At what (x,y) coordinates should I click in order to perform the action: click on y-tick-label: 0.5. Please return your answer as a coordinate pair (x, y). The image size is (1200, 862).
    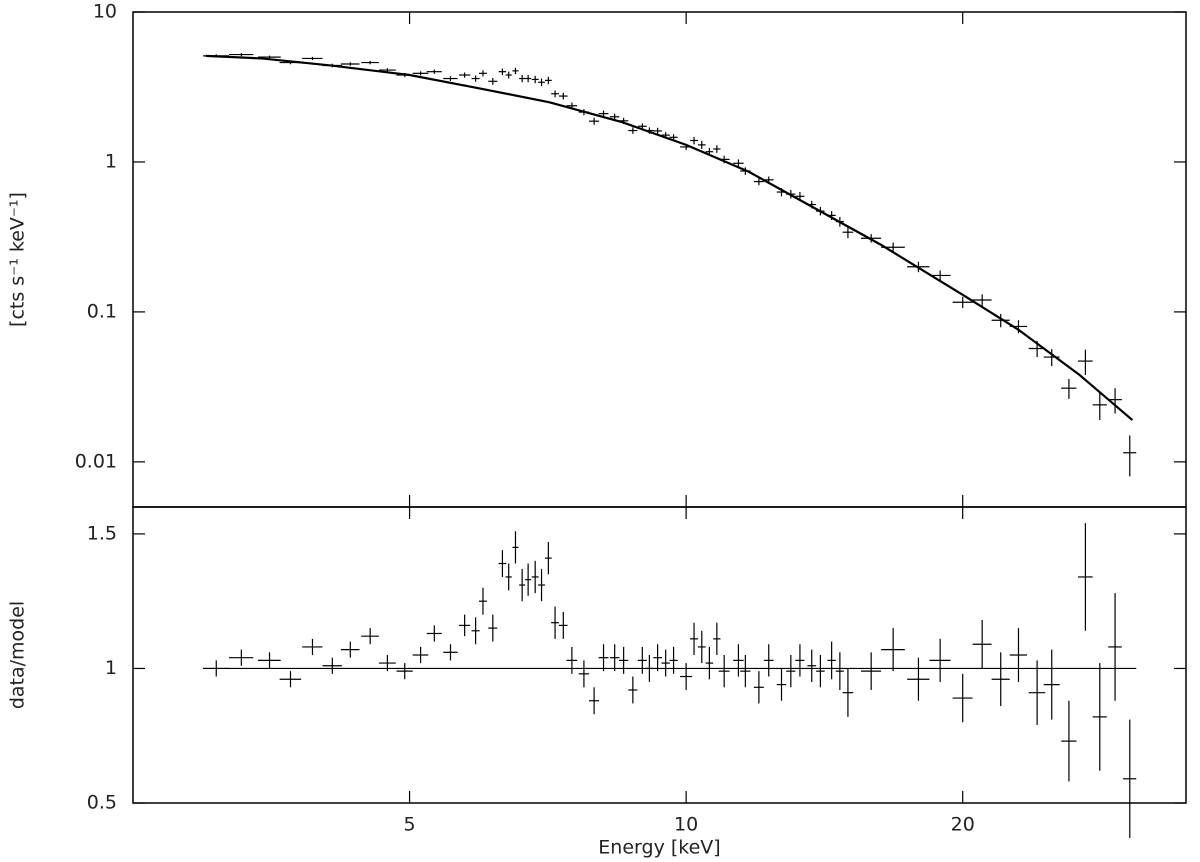
    Looking at the image, I should click on (102, 803).